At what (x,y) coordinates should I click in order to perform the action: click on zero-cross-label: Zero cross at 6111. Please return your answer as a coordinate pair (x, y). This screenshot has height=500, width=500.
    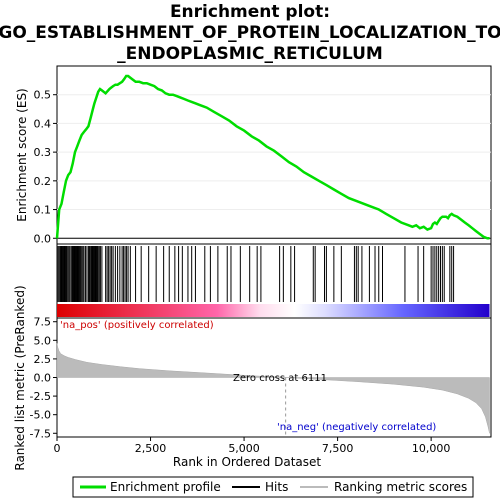
    Looking at the image, I should click on (280, 378).